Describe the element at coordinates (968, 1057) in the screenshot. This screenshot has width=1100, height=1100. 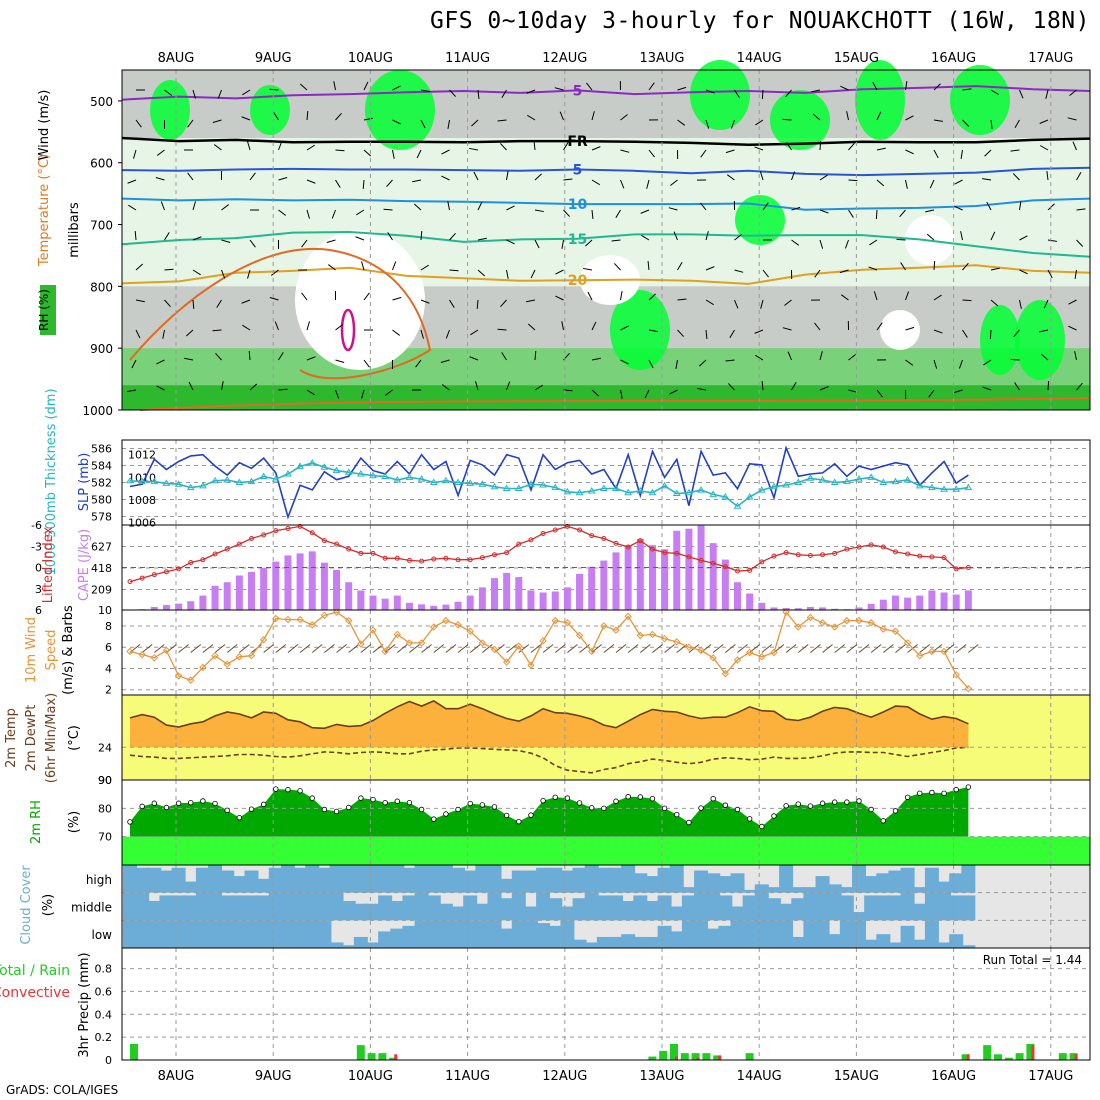
I see `precip-conv-bar` at that location.